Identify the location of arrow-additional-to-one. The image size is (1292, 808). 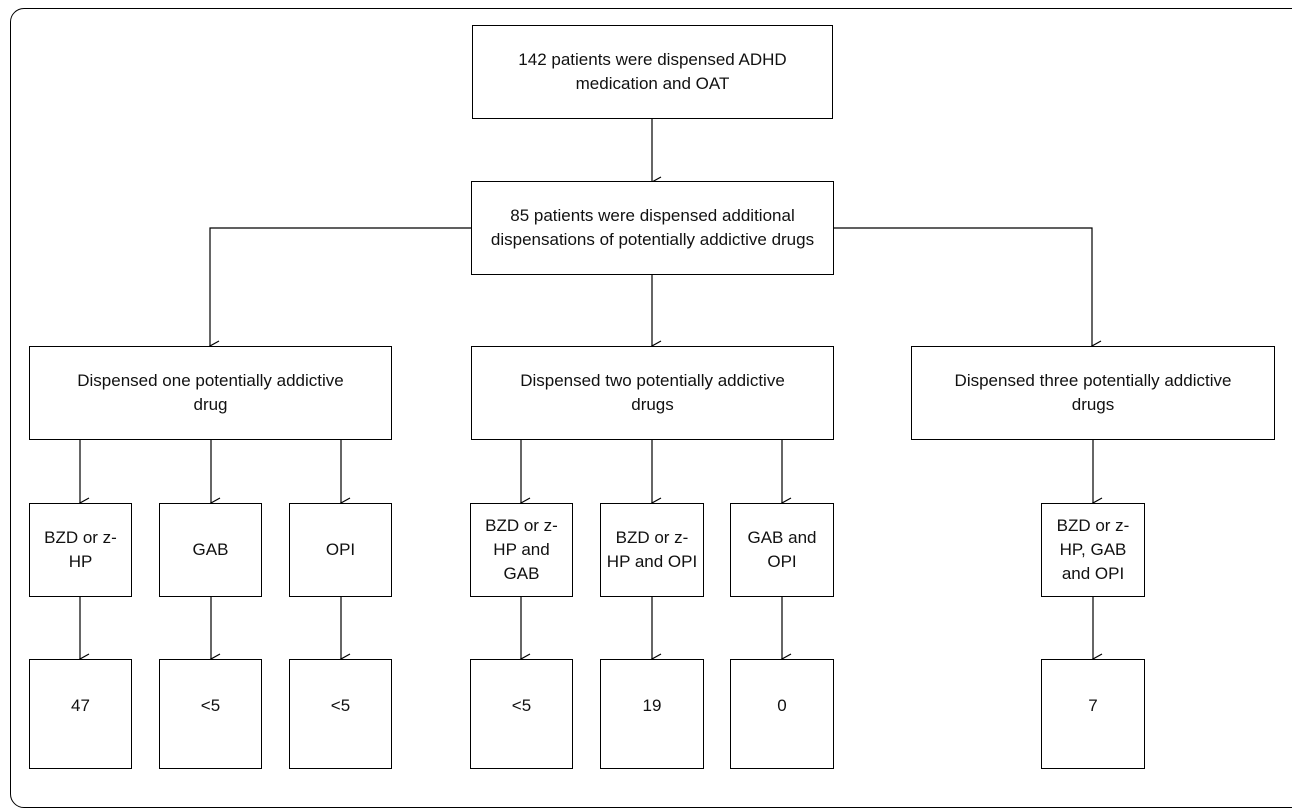
(339, 289).